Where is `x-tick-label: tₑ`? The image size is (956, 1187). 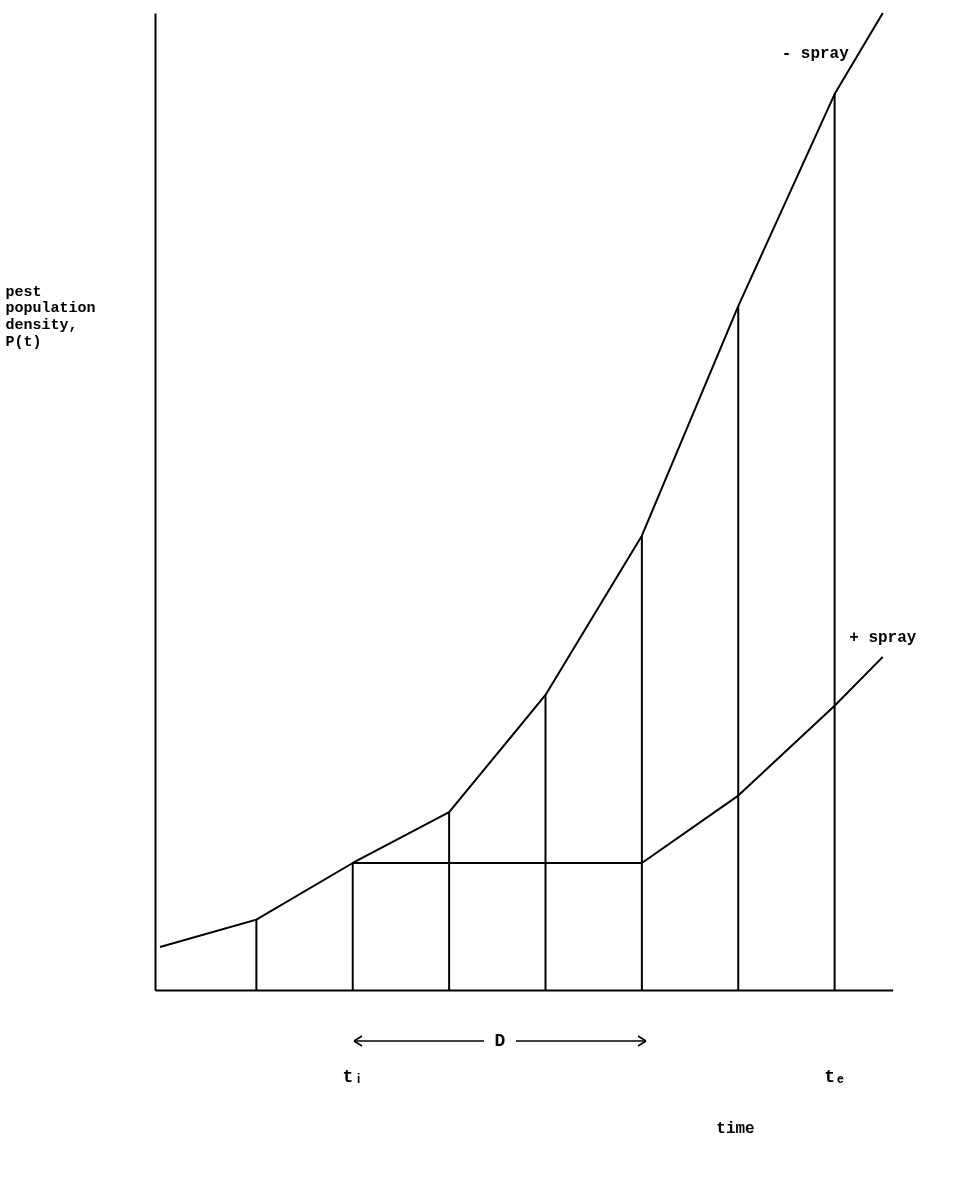
x-tick-label: tₑ is located at coordinates (835, 1077).